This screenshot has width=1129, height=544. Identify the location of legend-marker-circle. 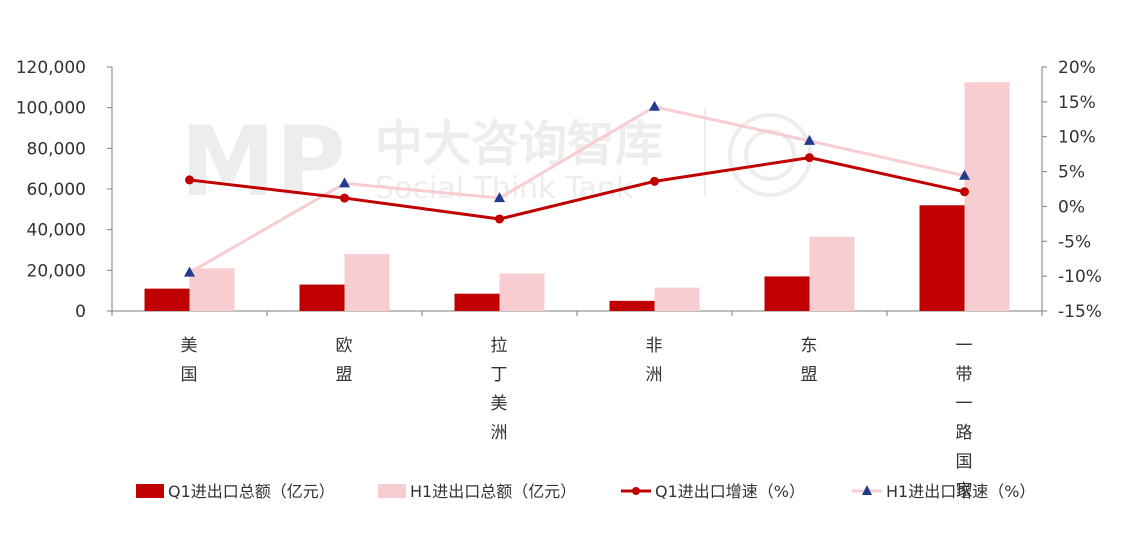
(636, 491).